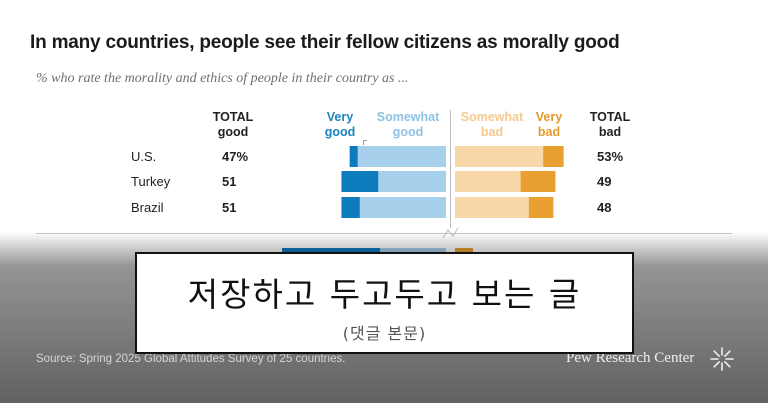 This screenshot has width=768, height=403. Describe the element at coordinates (360, 181) in the screenshot. I see `bar-very-good-turkey` at that location.